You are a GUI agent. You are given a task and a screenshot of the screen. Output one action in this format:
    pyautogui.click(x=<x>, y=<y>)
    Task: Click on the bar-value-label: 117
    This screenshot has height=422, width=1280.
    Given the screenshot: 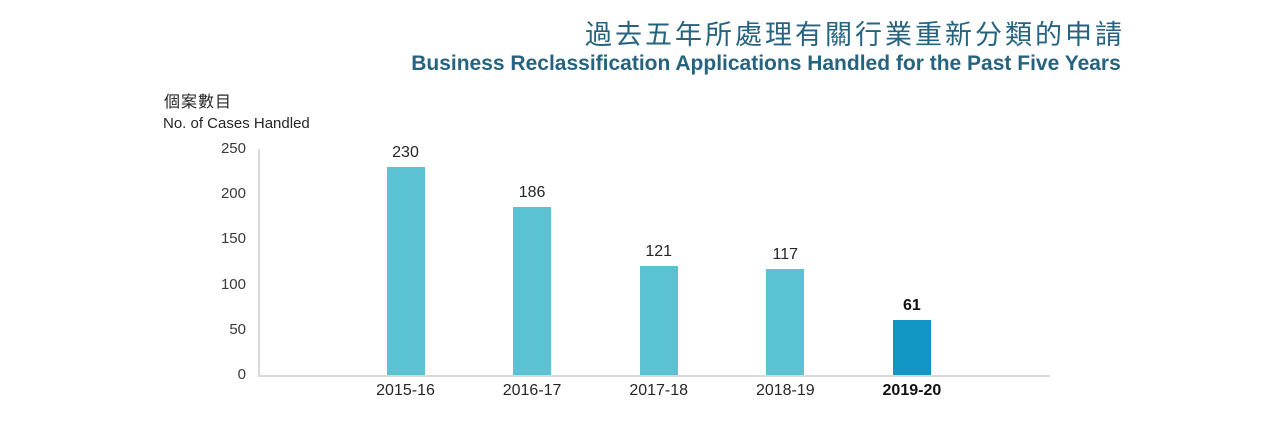 What is the action you would take?
    pyautogui.click(x=785, y=255)
    